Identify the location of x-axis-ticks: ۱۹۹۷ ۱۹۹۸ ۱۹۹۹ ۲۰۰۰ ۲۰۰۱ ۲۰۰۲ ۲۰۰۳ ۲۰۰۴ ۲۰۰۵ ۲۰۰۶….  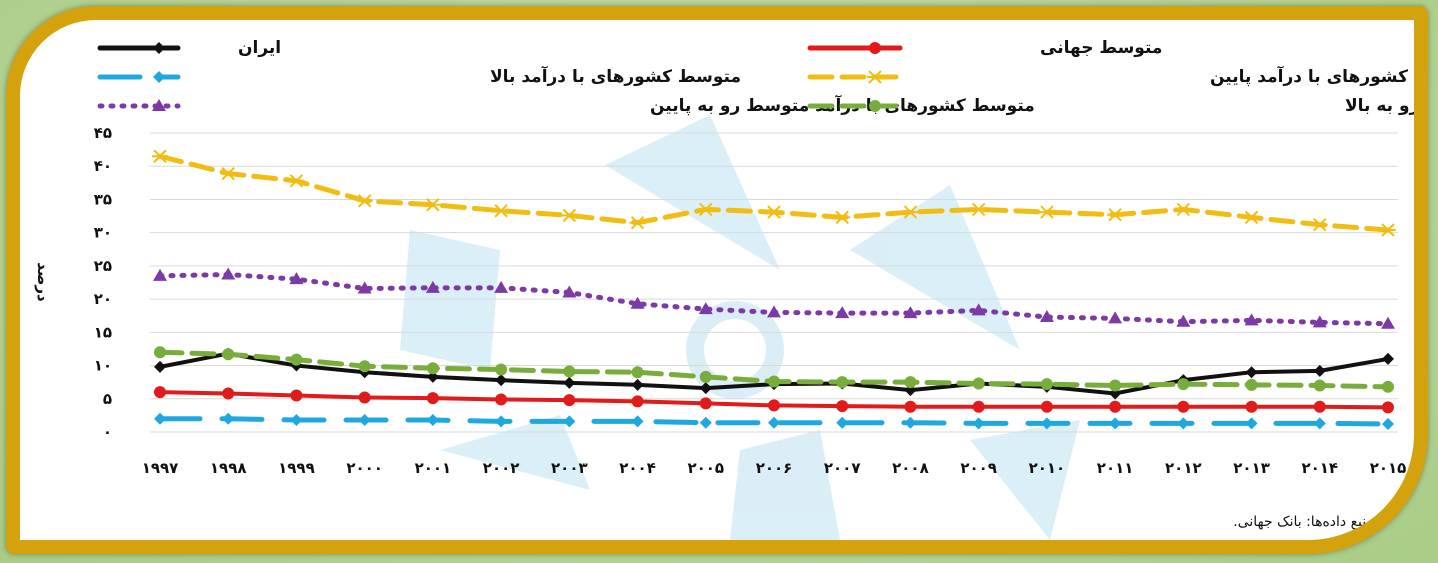
(774, 468).